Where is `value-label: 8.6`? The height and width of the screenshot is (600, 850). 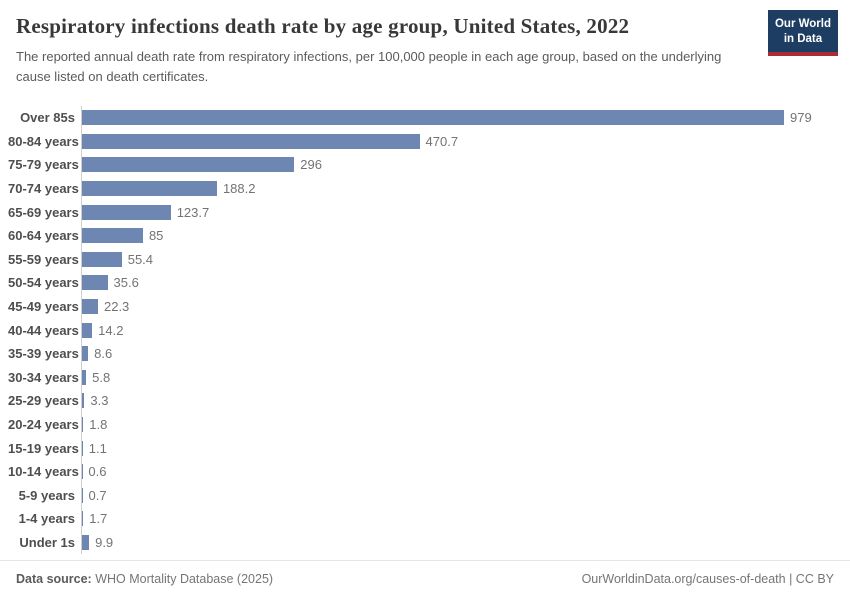
value-label: 8.6 is located at coordinates (103, 354).